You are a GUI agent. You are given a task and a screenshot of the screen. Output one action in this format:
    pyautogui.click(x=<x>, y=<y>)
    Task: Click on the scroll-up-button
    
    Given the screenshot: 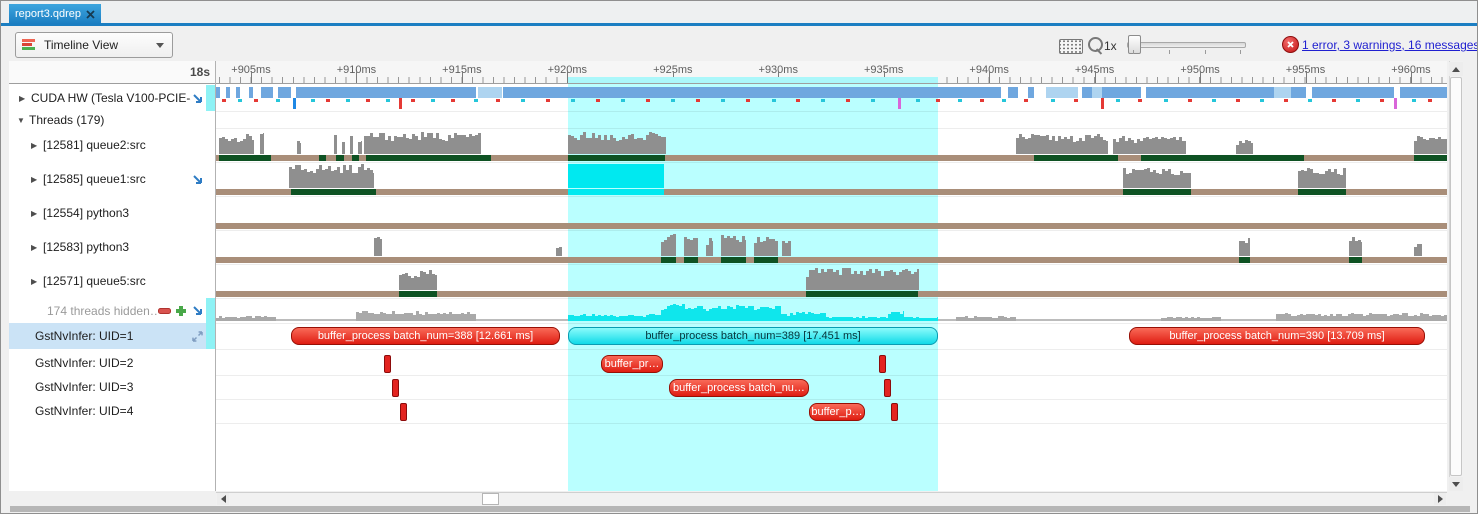 What is the action you would take?
    pyautogui.click(x=1456, y=69)
    